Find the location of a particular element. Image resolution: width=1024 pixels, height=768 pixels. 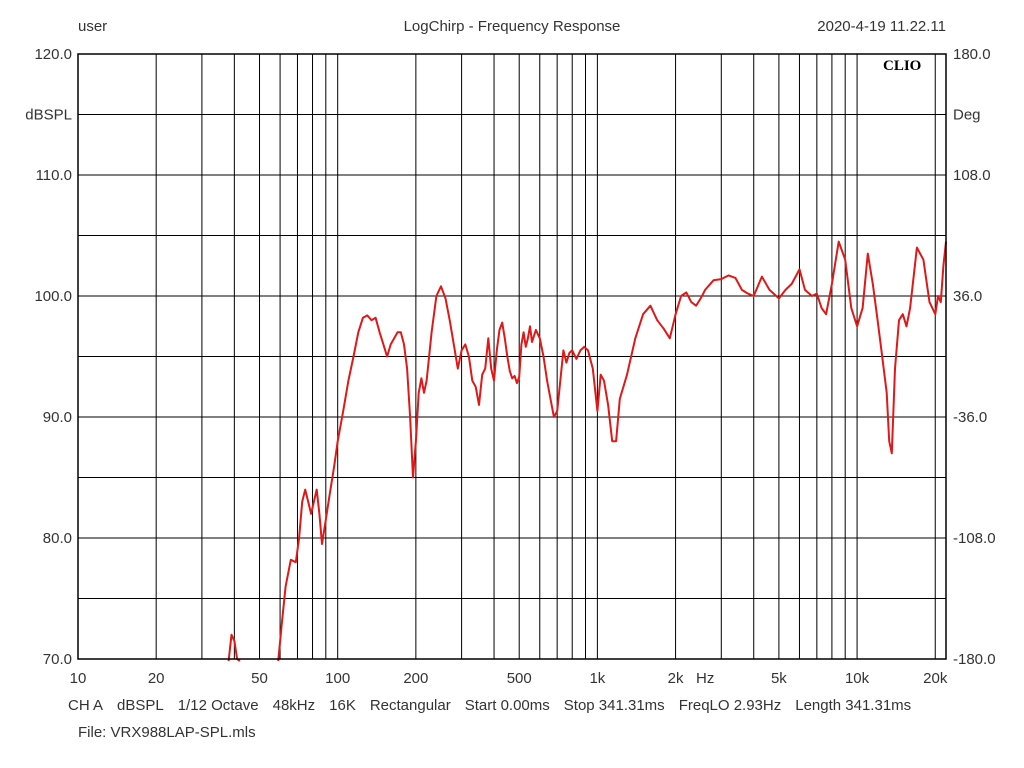

footer-item: Start 0.00ms is located at coordinates (507, 705).